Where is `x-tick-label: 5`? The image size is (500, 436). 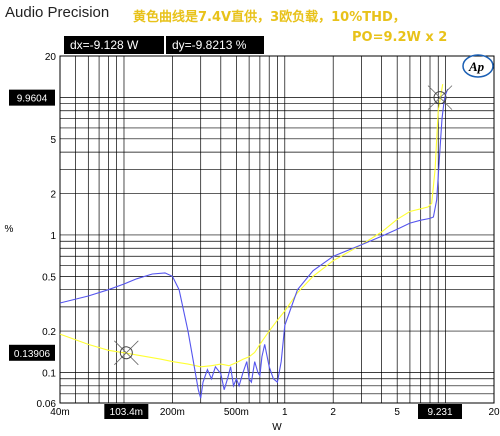 x-tick-label: 5 is located at coordinates (397, 412).